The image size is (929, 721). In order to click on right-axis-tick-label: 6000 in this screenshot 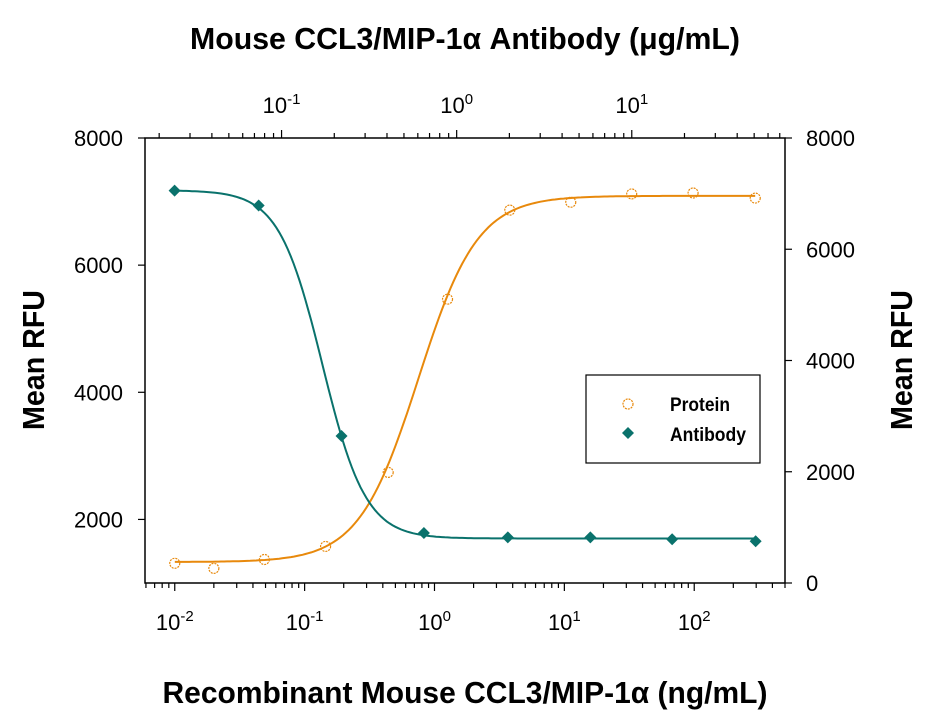, I will do `click(830, 249)`.